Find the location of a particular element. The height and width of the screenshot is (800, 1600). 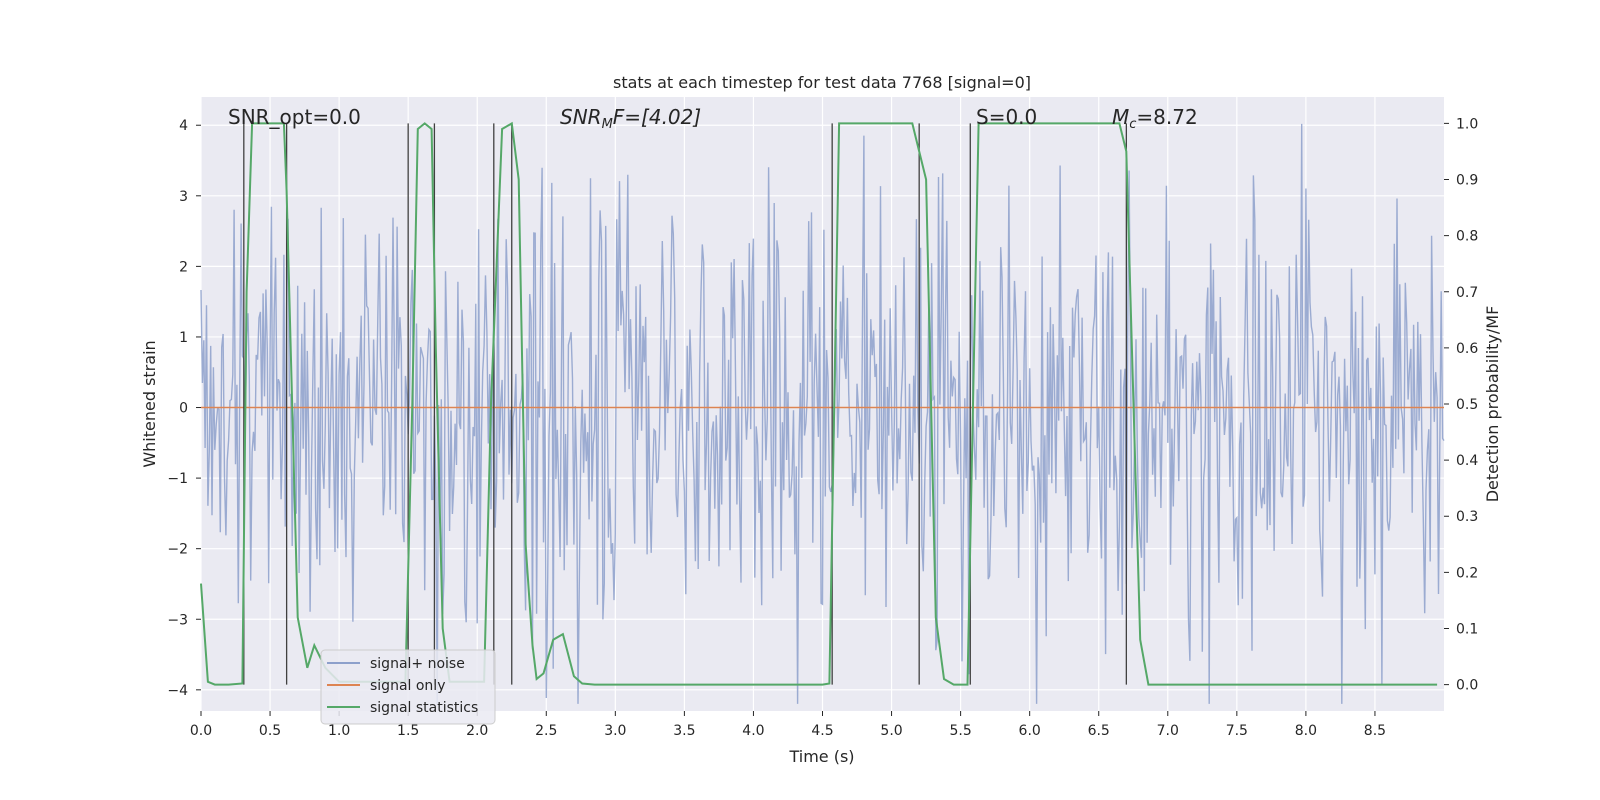

y2-tick-label-3: 0.7 is located at coordinates (1467, 293).